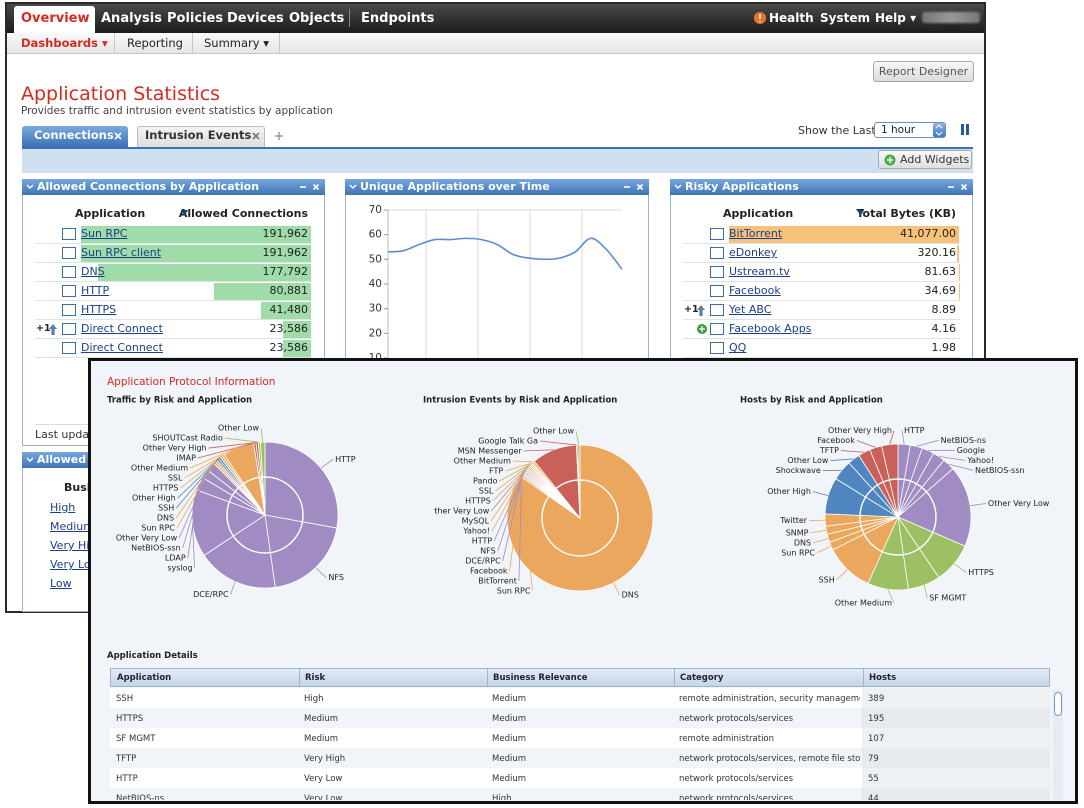 The height and width of the screenshot is (808, 1084). I want to click on nav-item: Devices, so click(255, 18).